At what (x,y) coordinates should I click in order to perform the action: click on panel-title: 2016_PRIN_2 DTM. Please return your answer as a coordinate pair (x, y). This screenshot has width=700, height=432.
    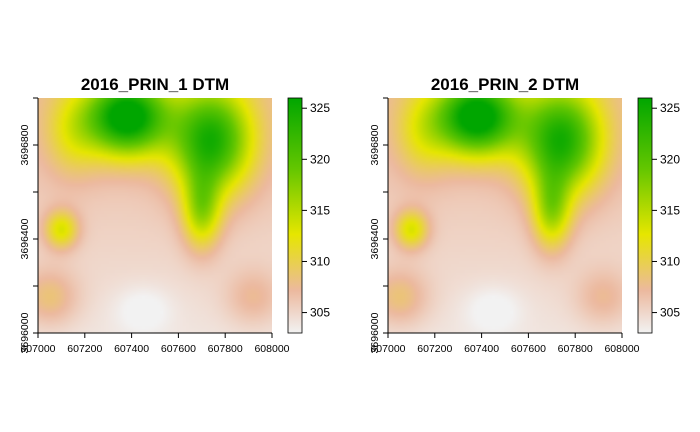
    Looking at the image, I should click on (505, 84).